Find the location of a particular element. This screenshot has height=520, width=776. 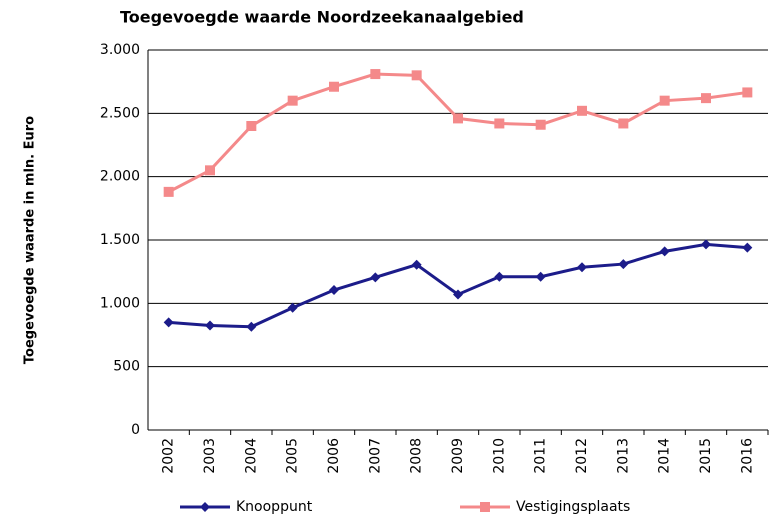

y-tick-label: 500 is located at coordinates (126, 367).